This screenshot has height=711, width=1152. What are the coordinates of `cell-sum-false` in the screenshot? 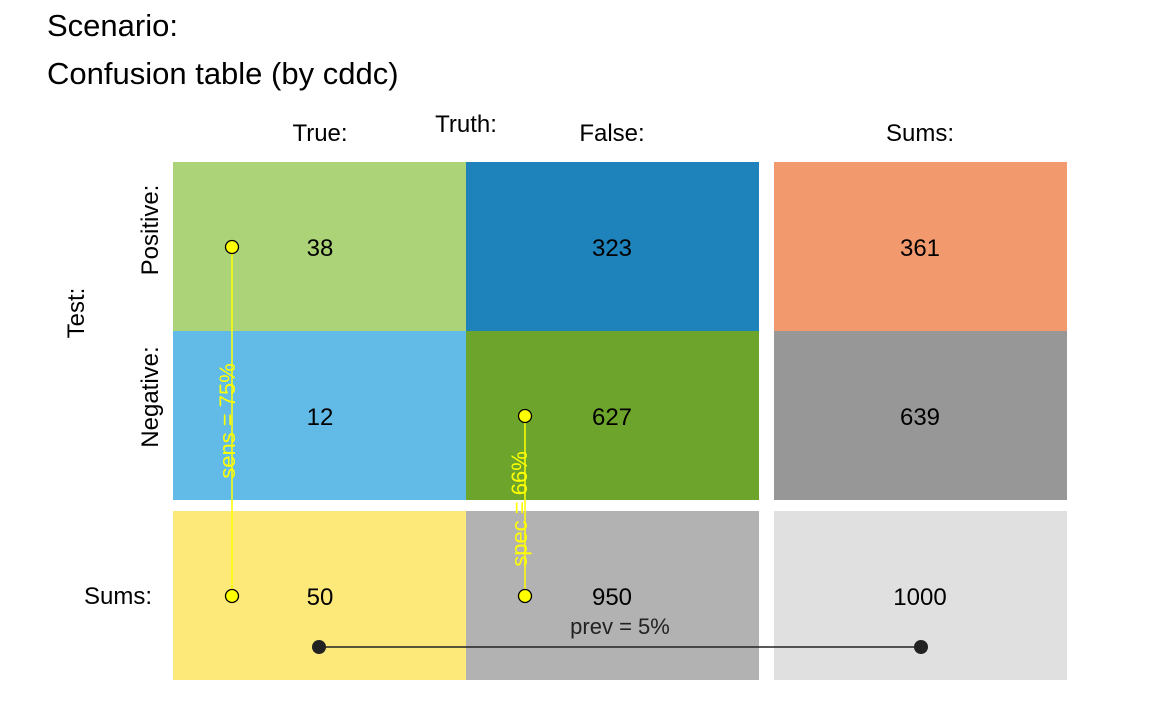 It's located at (612, 595).